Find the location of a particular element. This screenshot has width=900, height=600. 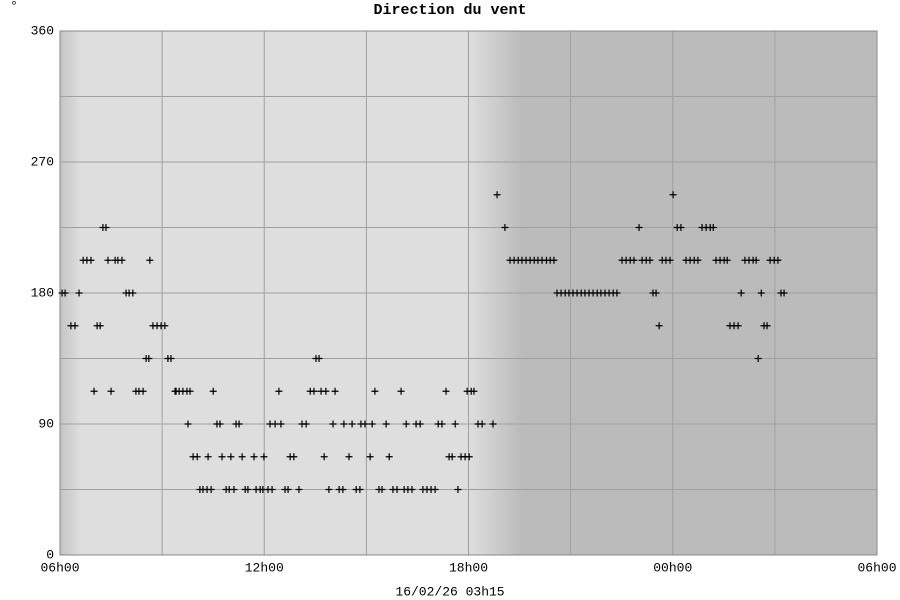

y-tick-label: 180 is located at coordinates (42, 292).